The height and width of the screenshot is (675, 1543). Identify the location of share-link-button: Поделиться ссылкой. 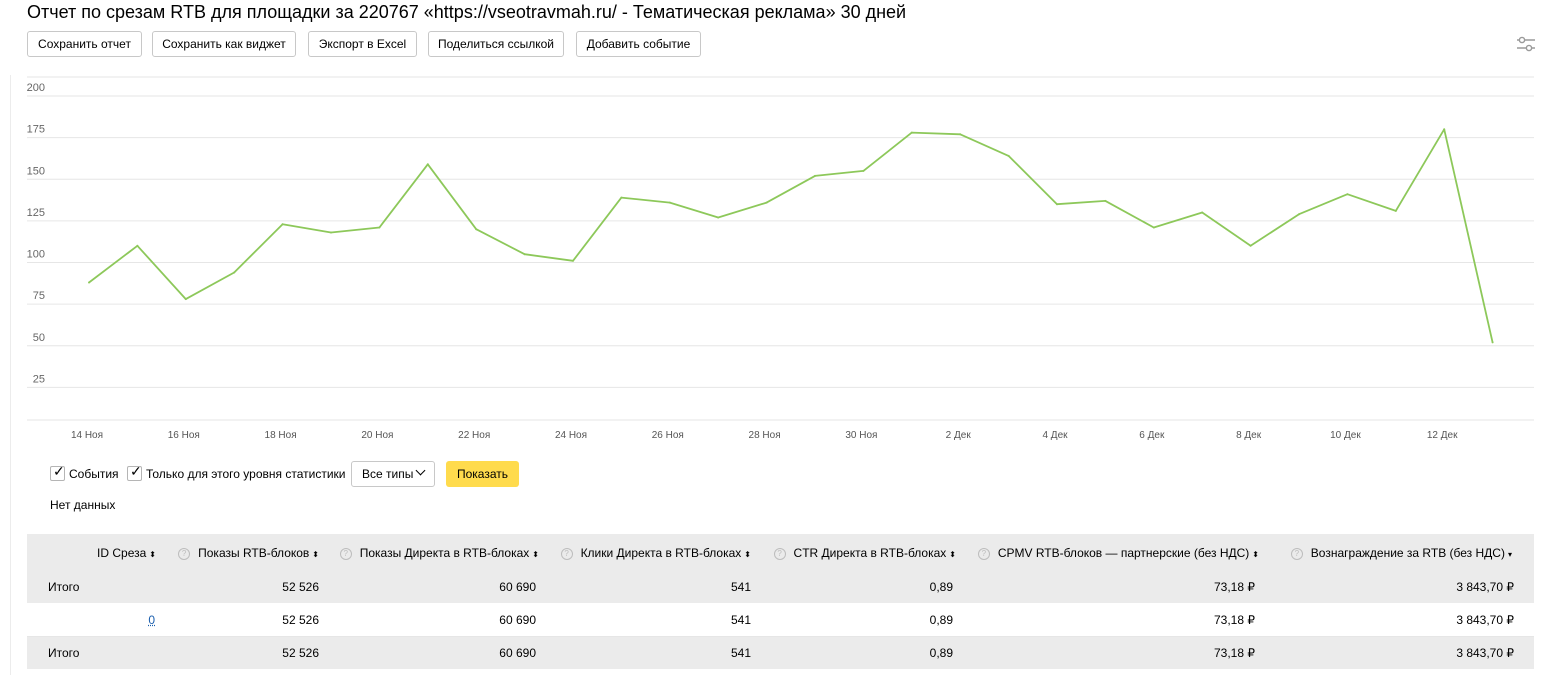
(496, 44).